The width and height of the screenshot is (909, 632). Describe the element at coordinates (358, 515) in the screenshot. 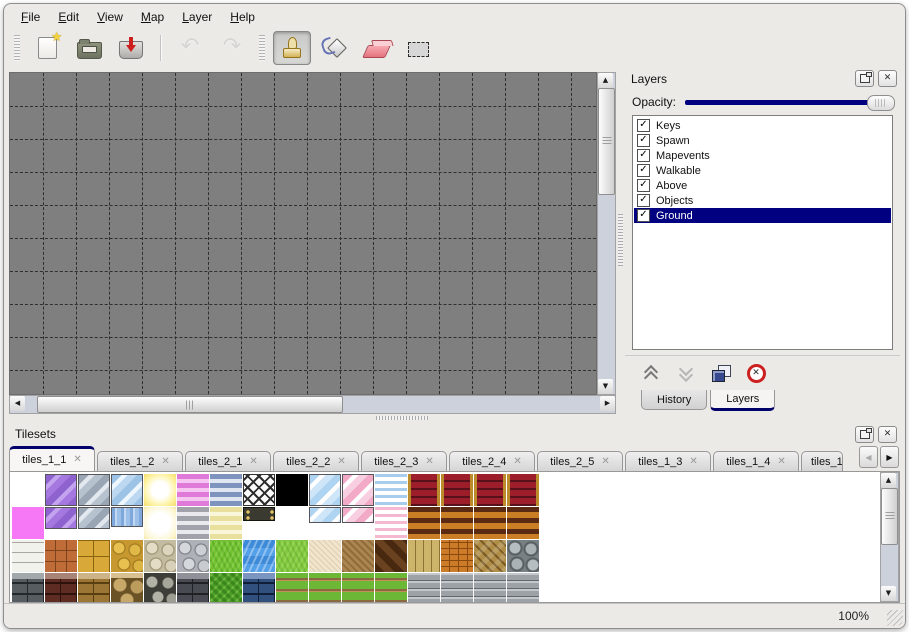

I see `tile-glass-pink` at that location.